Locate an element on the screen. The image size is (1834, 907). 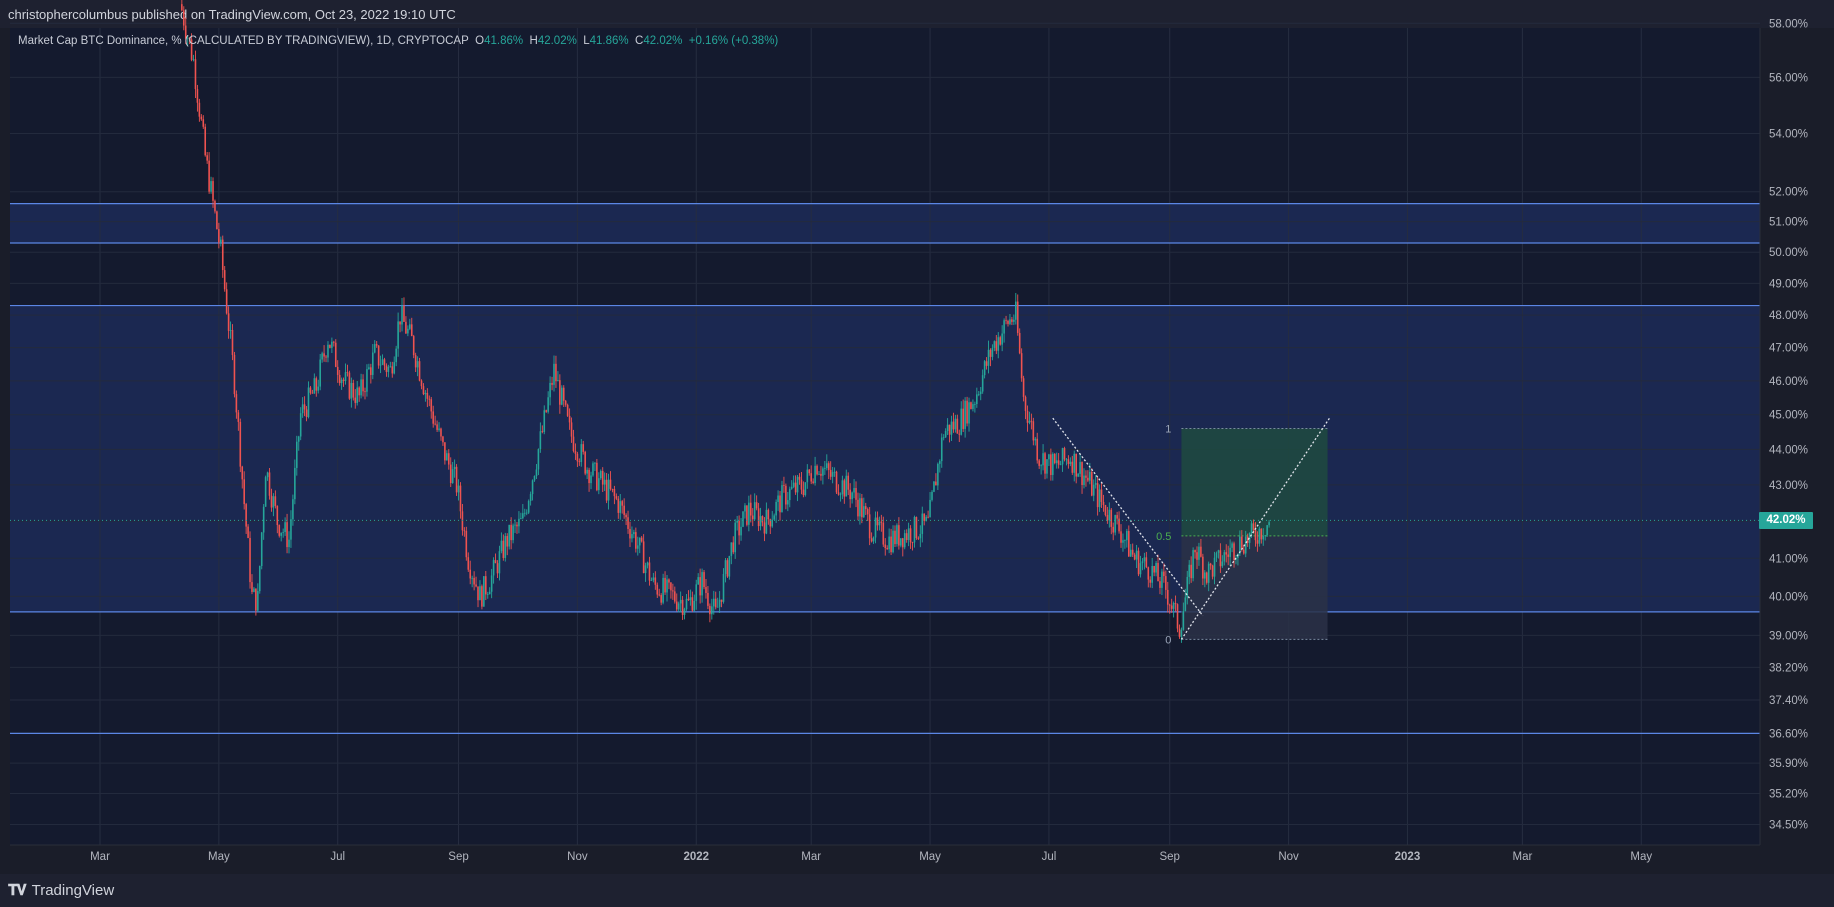
high-label: H is located at coordinates (533, 41).